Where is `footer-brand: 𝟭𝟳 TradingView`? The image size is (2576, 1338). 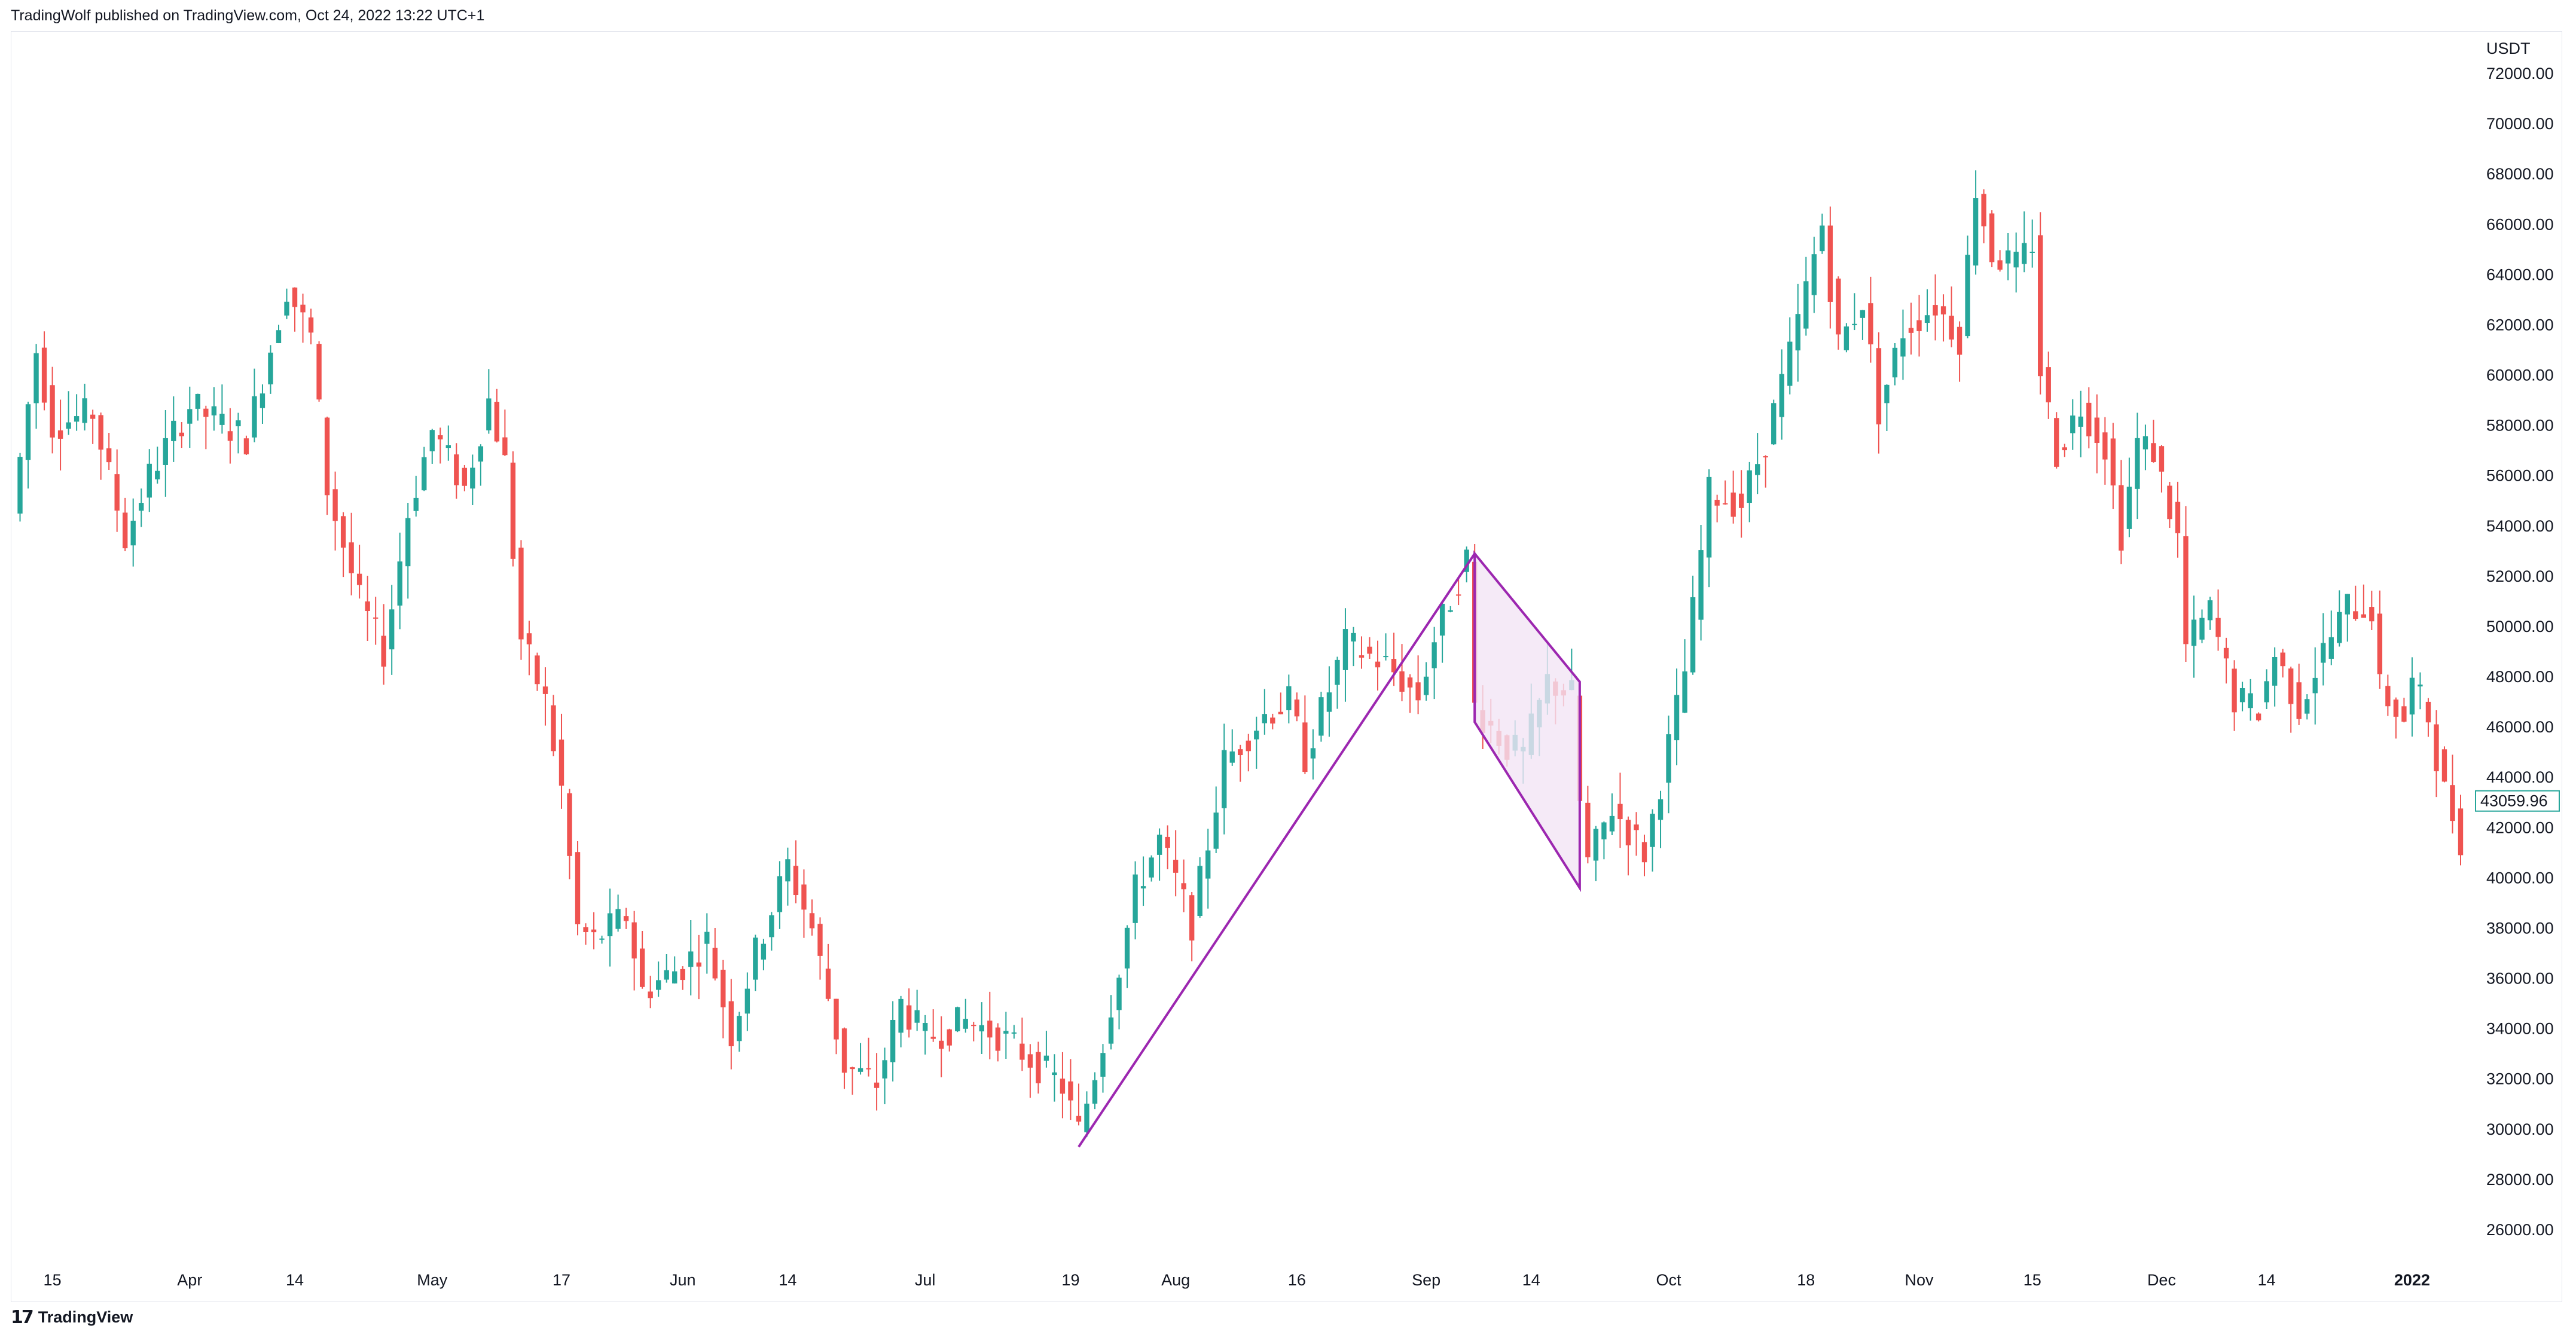 footer-brand: 𝟭𝟳 TradingView is located at coordinates (72, 1317).